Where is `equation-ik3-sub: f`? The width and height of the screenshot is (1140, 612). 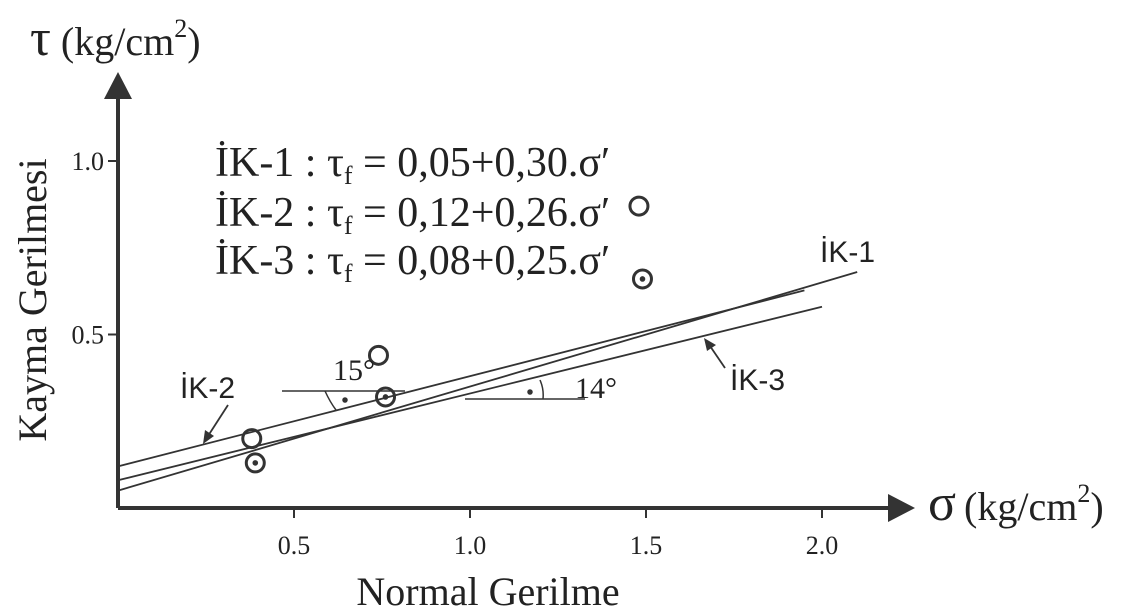 equation-ik3-sub: f is located at coordinates (348, 273).